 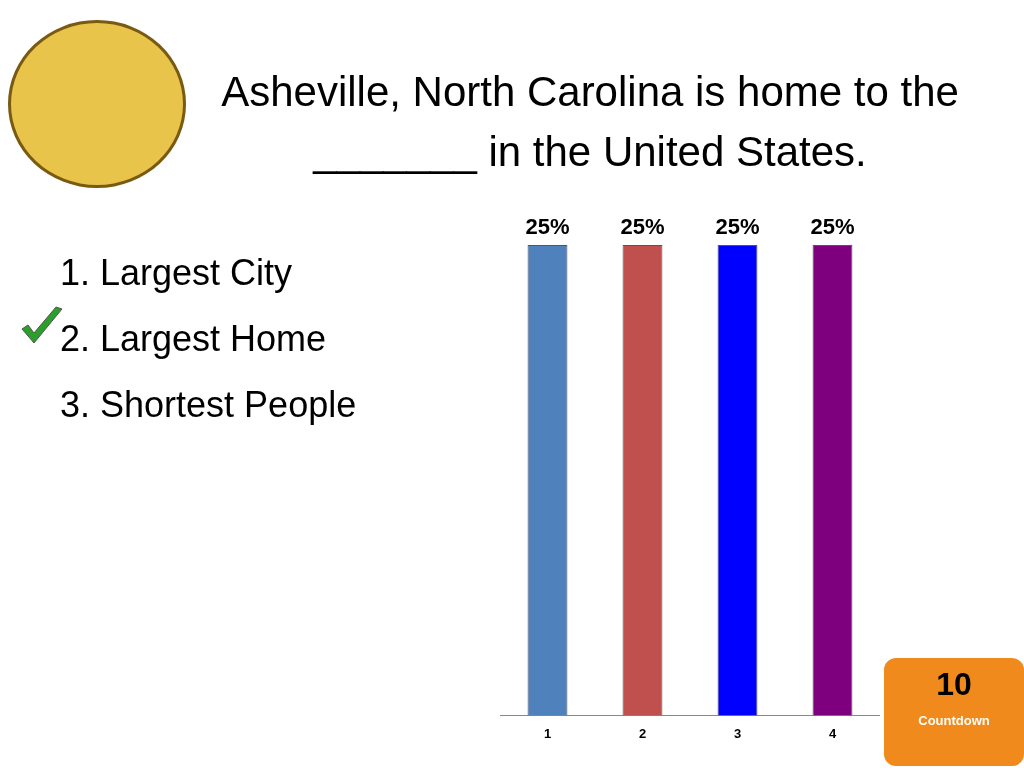 I want to click on text: 2. Largest Home, so click(x=194, y=339).